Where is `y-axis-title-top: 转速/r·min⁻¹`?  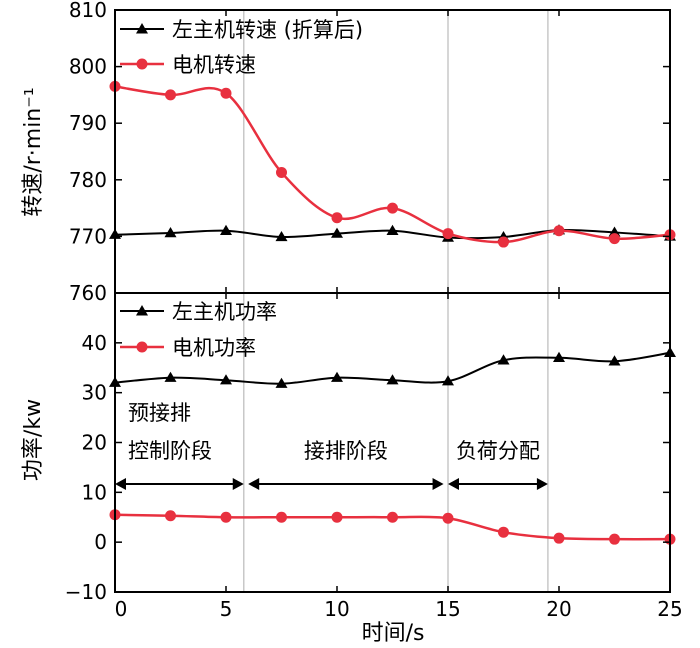 y-axis-title-top: 转速/r·min⁻¹ is located at coordinates (33, 151).